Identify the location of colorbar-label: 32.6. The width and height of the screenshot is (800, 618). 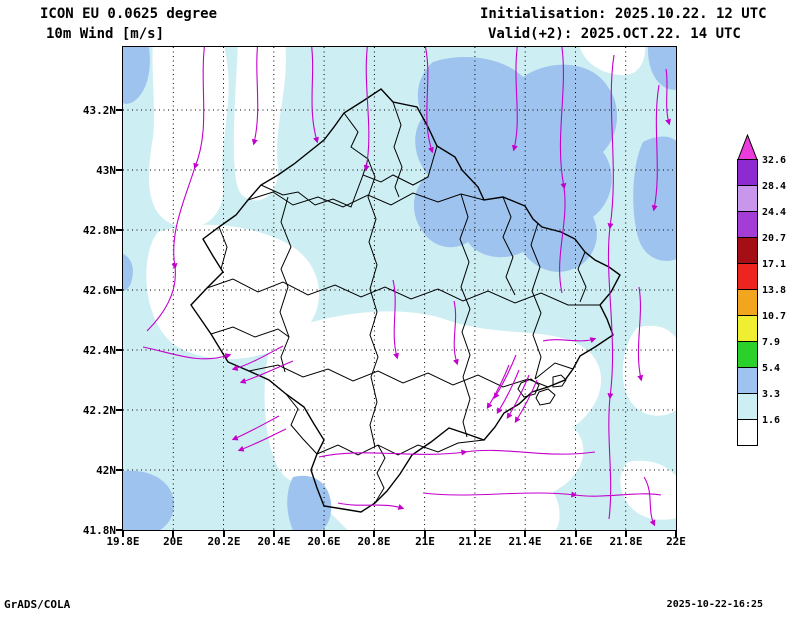
(774, 160).